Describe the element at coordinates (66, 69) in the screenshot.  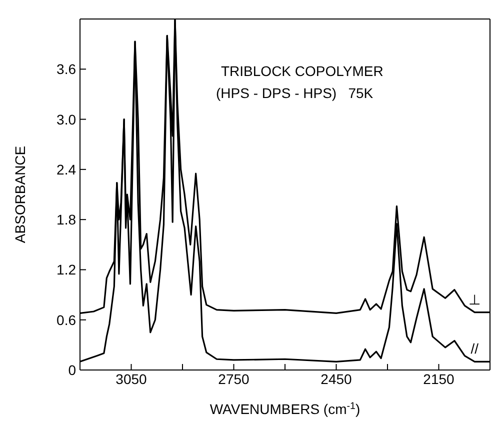
I see `y-tick-label: 3.6` at that location.